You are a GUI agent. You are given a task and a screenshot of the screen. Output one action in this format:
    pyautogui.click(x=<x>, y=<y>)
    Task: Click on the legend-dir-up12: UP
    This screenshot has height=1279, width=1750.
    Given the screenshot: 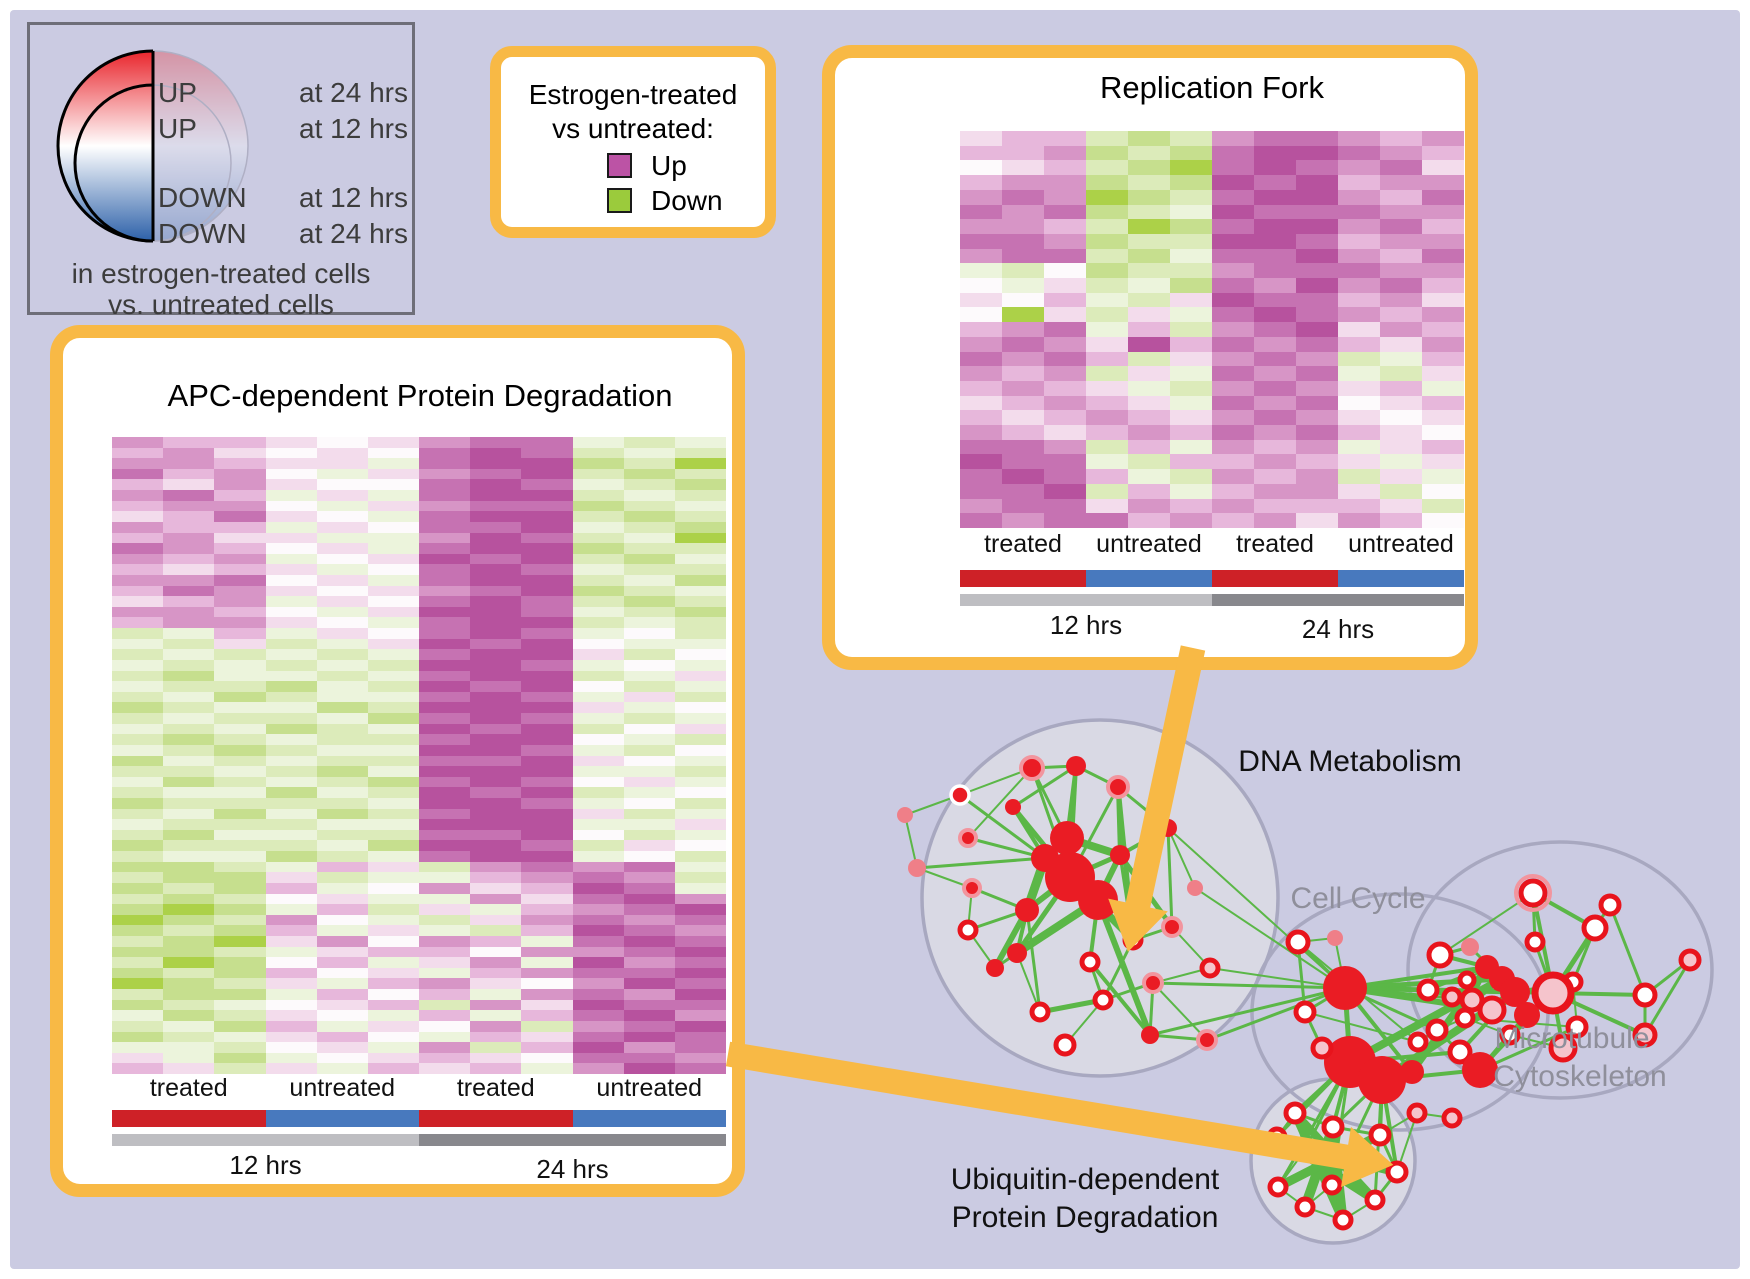 What is the action you would take?
    pyautogui.click(x=177, y=128)
    